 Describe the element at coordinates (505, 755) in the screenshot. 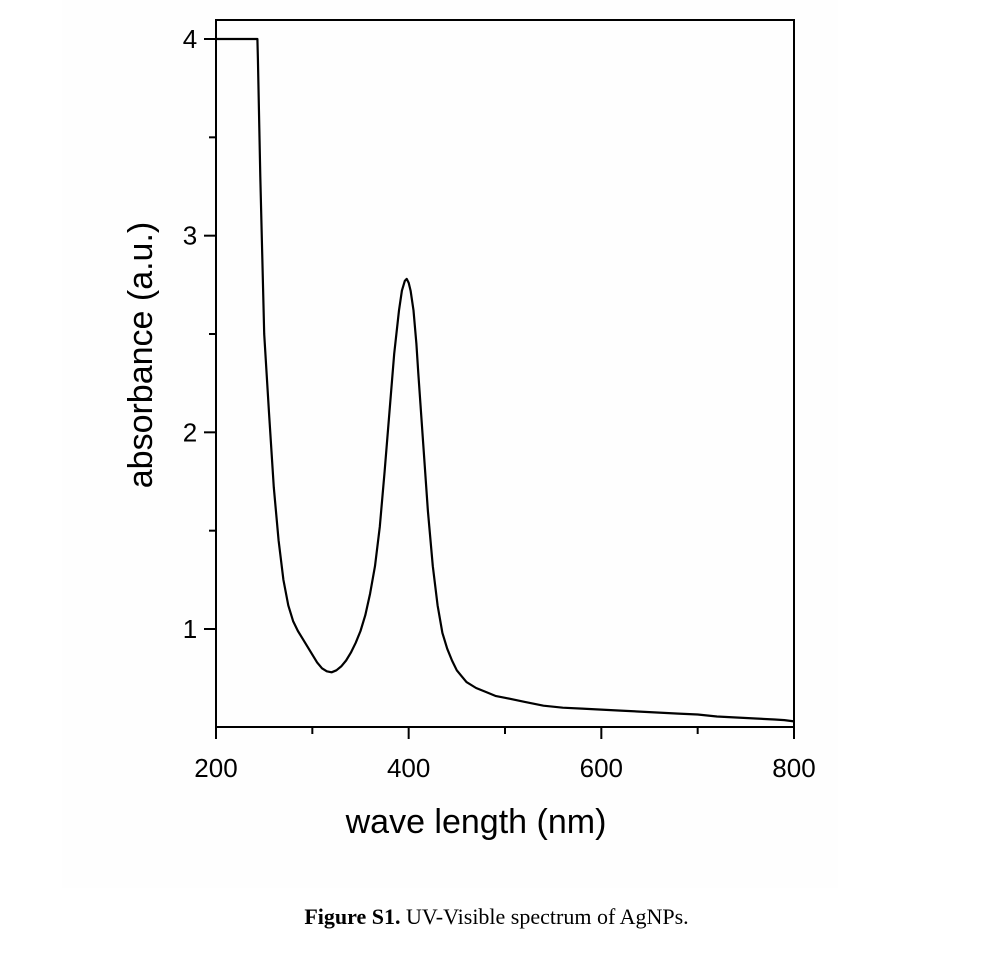

I see `x-axis-ticks: 200 400 600 800` at that location.